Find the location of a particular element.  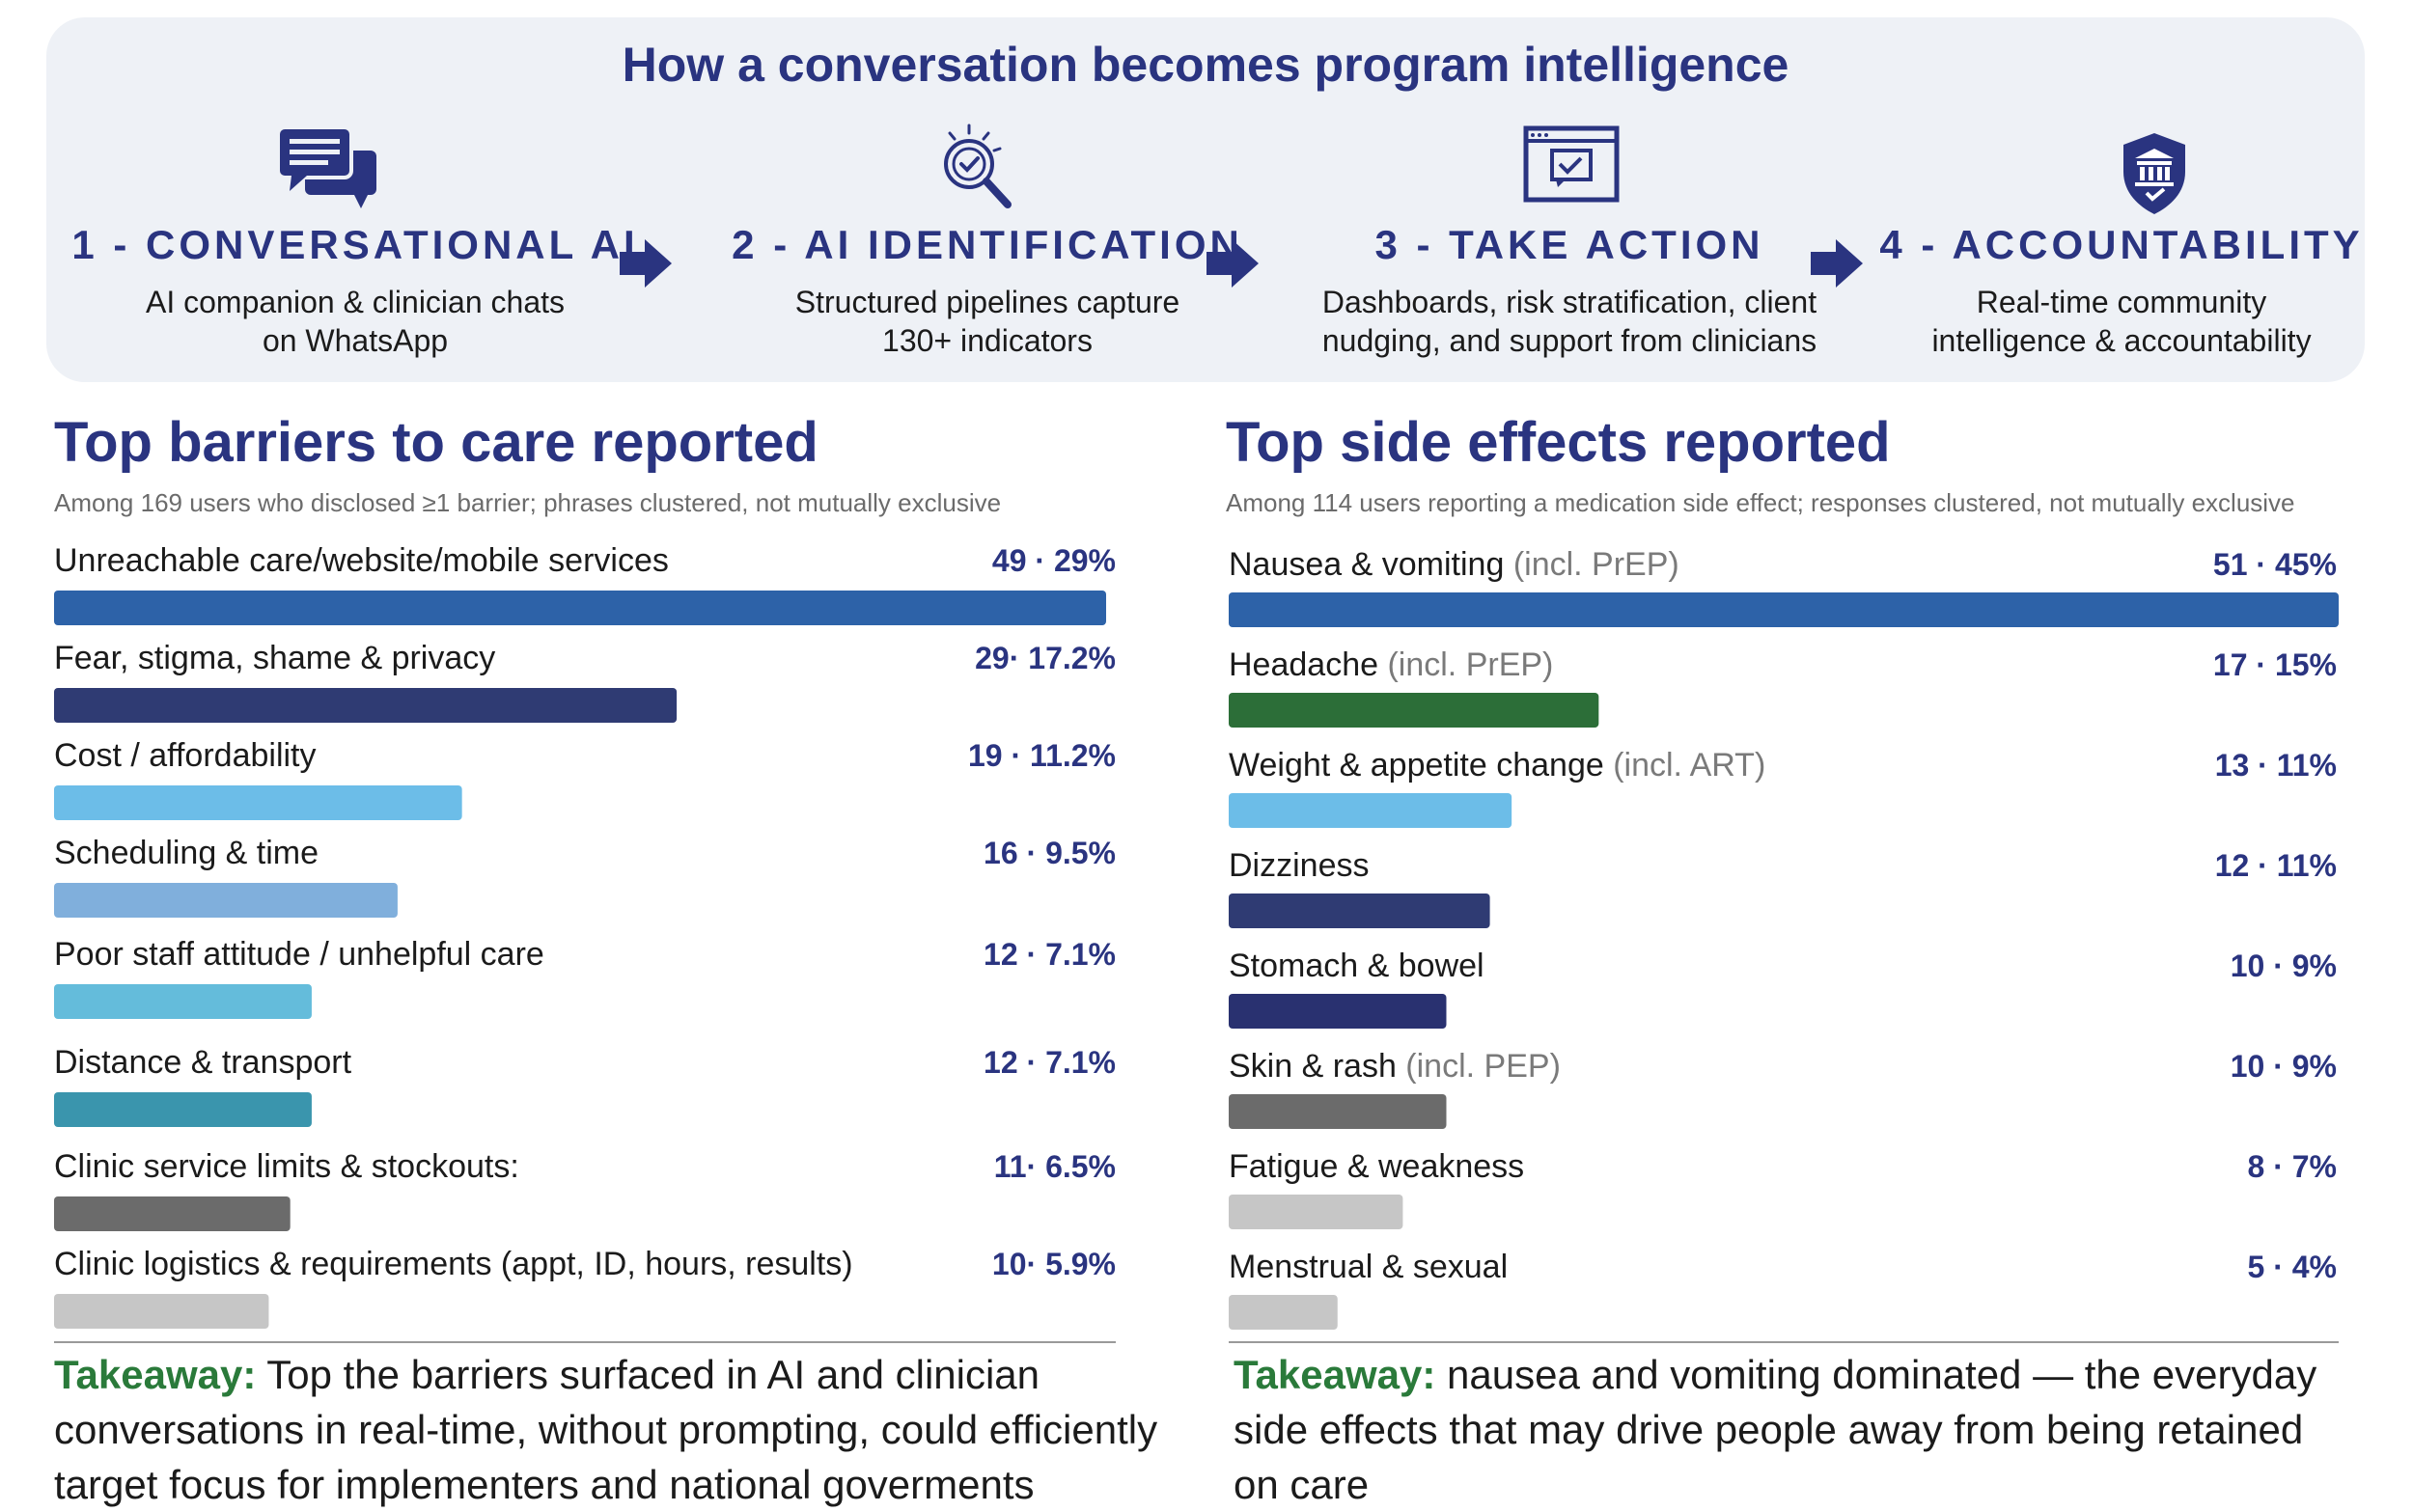

bar-value-label: 16 · 9.5% is located at coordinates (1050, 853).